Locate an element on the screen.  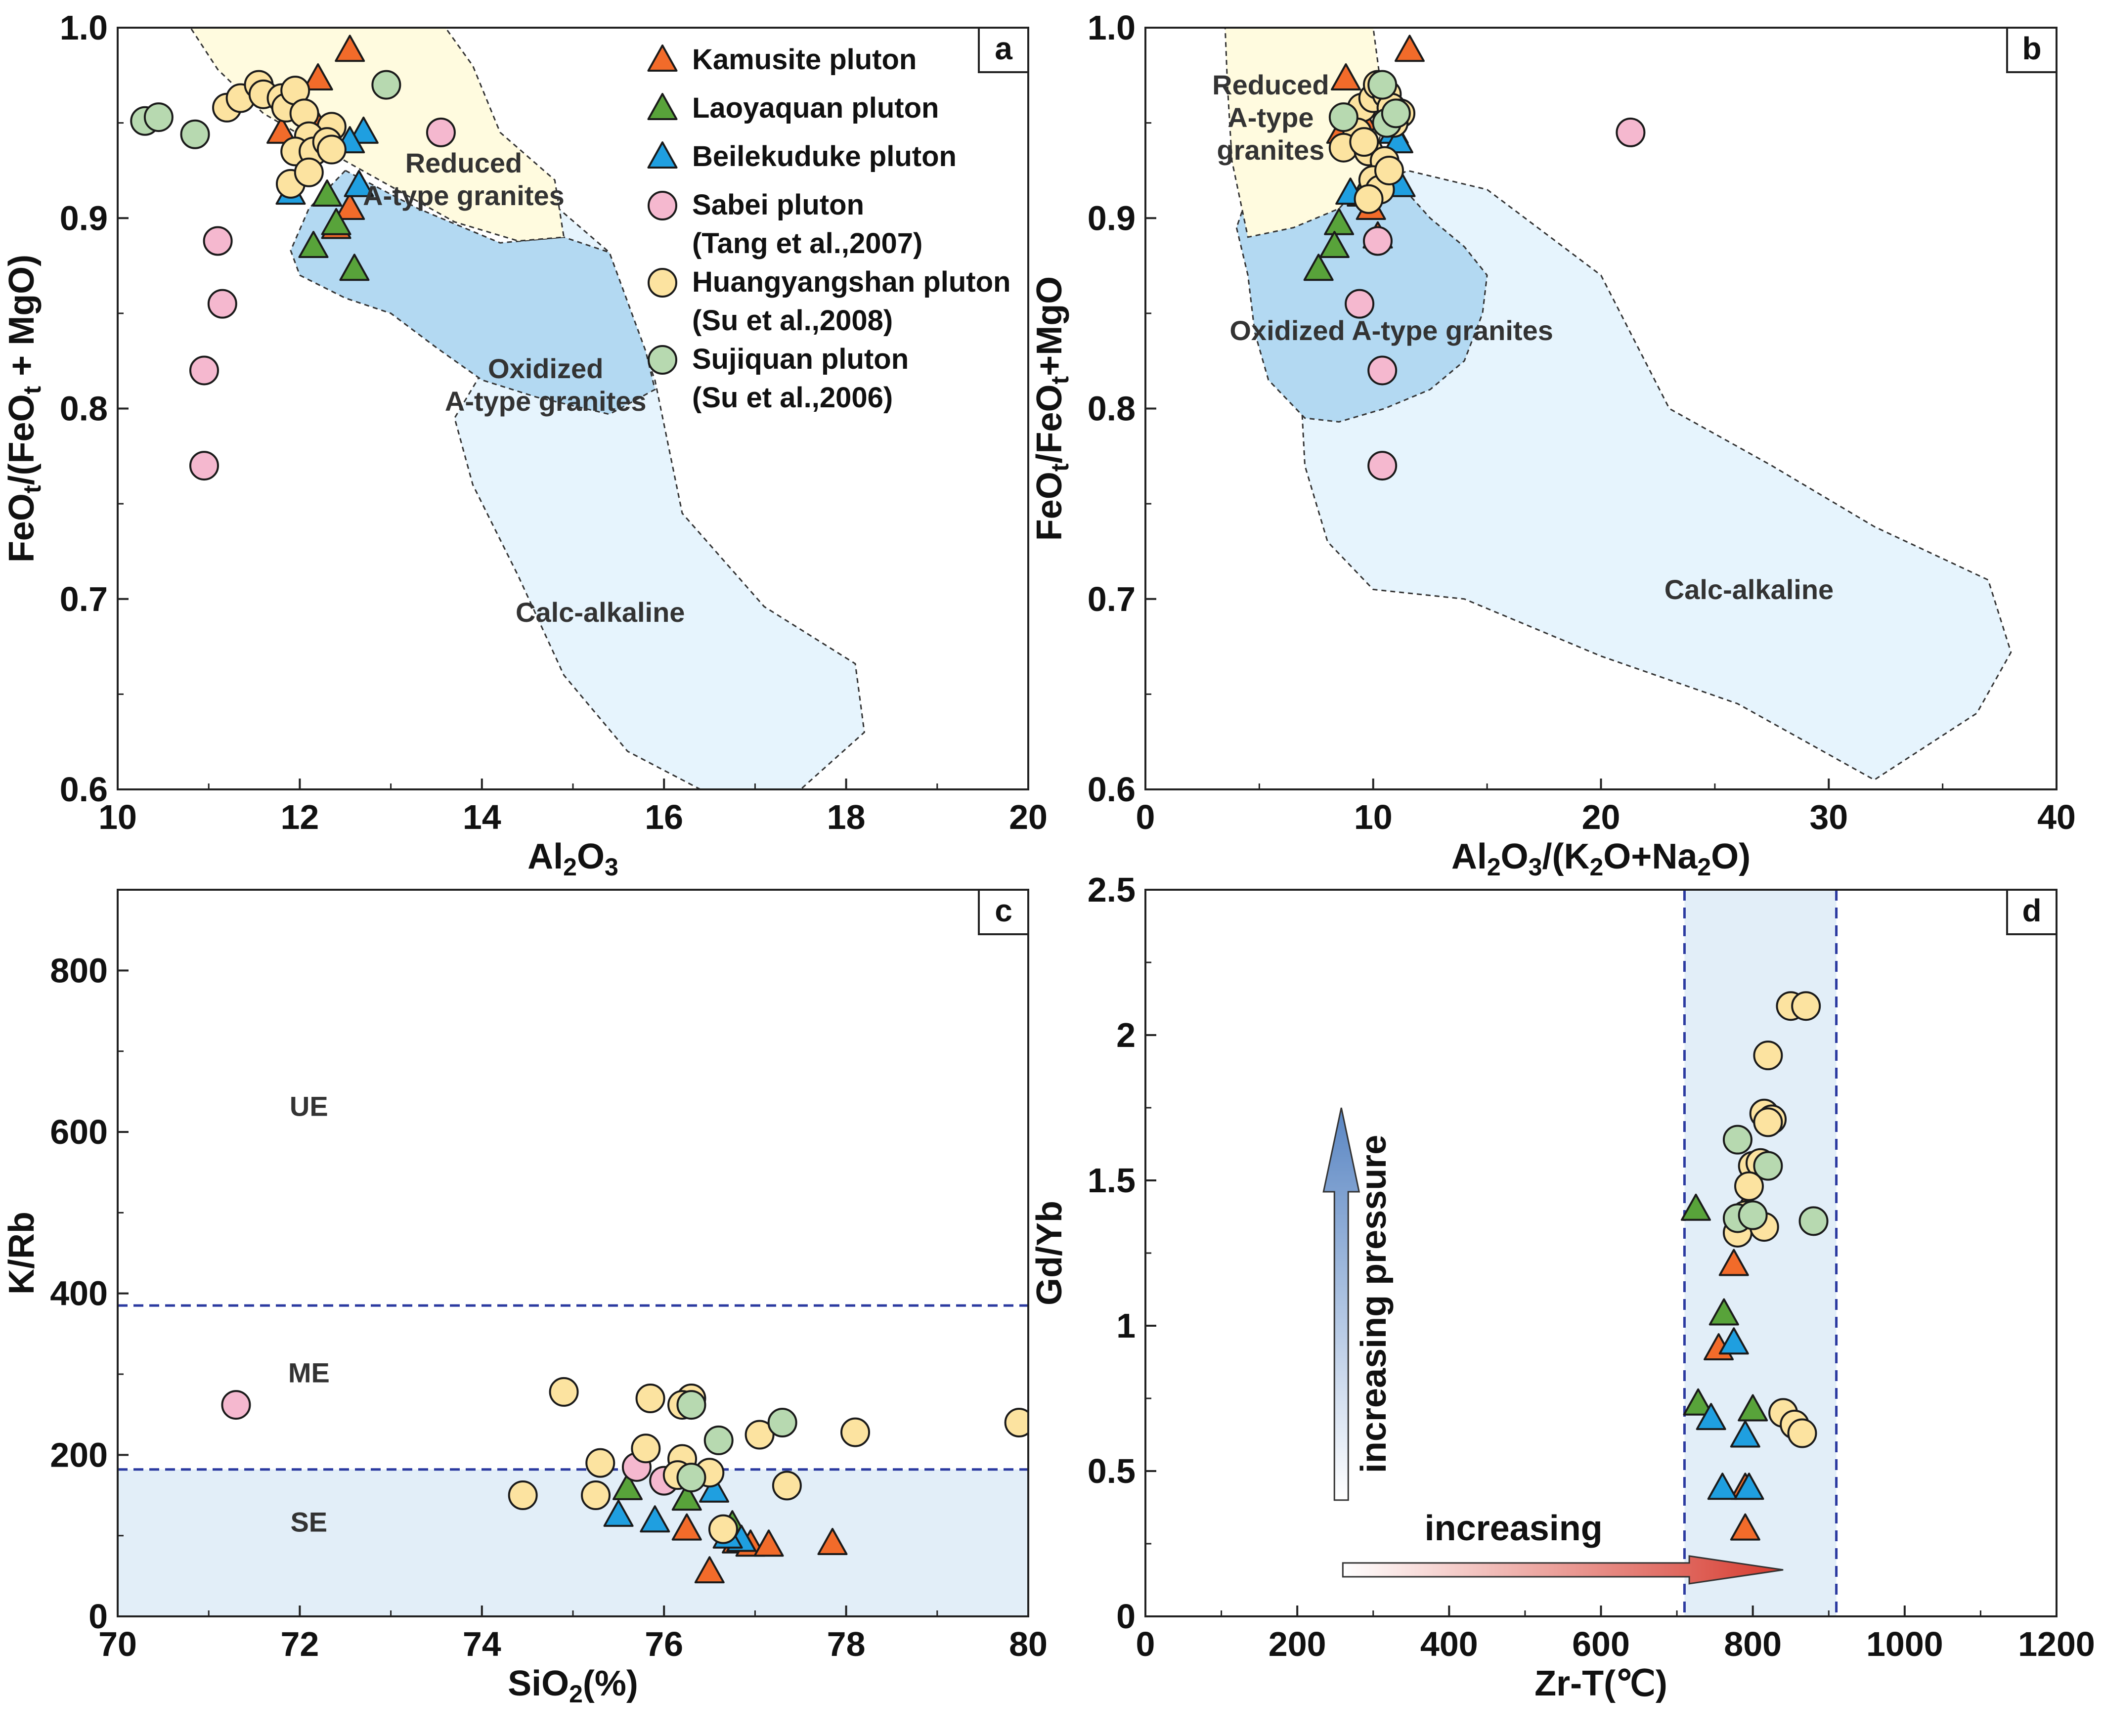
y-axis-label: K/Rb is located at coordinates (22, 1253).